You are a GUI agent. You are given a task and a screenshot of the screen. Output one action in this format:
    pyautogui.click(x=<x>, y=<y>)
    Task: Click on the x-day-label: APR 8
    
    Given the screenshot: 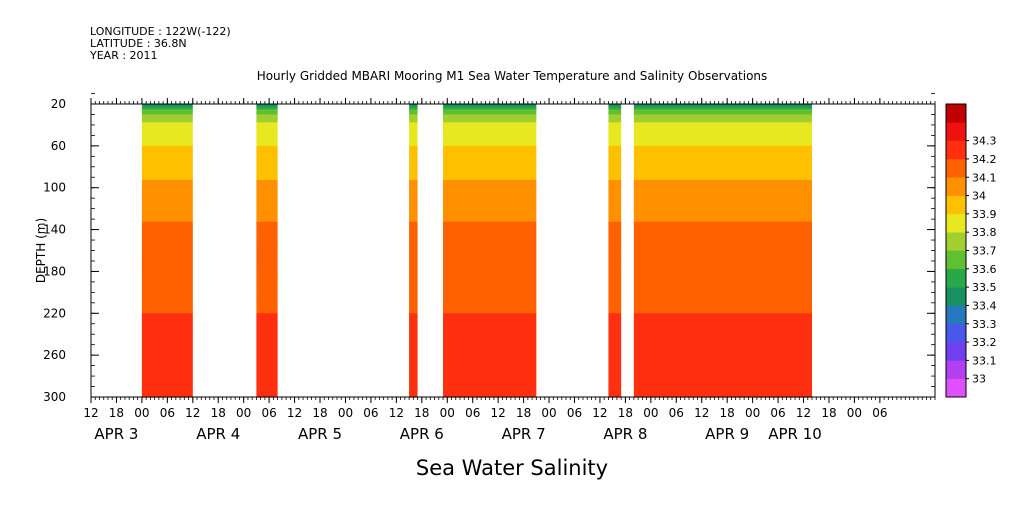 What is the action you would take?
    pyautogui.click(x=625, y=434)
    